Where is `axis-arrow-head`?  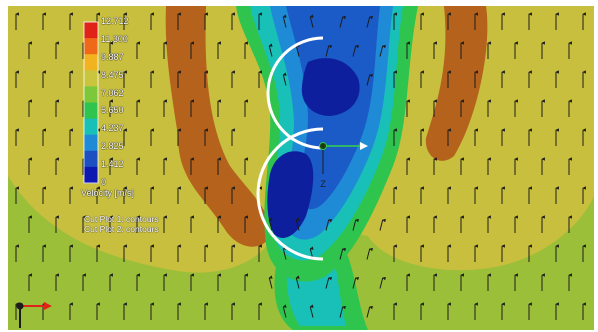
axis-arrow-head is located at coordinates (364, 146).